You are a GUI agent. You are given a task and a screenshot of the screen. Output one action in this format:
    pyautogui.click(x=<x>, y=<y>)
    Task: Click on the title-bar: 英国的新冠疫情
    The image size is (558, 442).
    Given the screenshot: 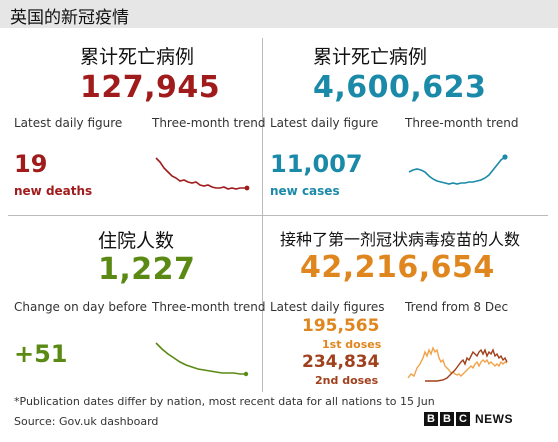 What is the action you would take?
    pyautogui.click(x=279, y=14)
    